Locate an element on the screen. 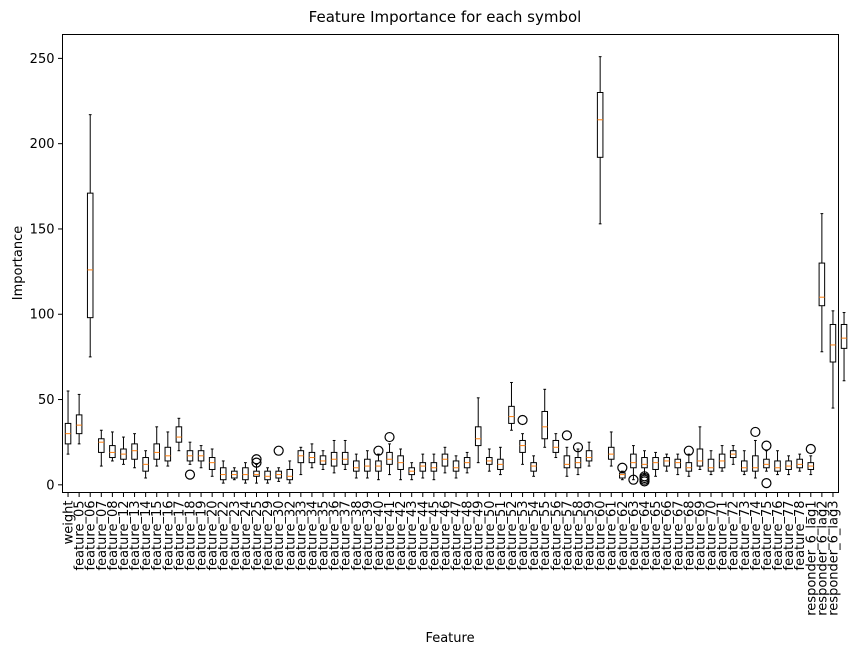 The image size is (852, 657). x-tick-label: feature_57 is located at coordinates (567, 536).